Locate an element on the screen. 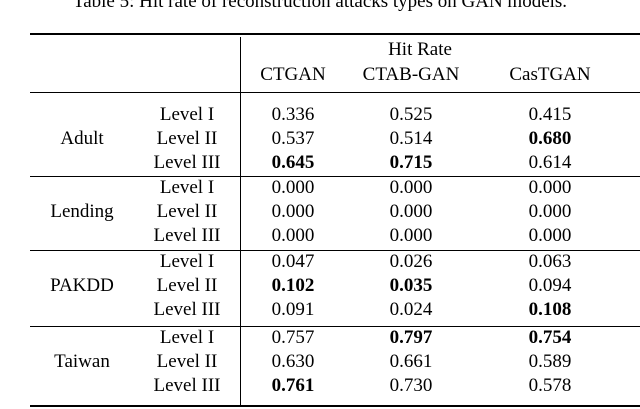 The image size is (640, 409). cell: 0.578 is located at coordinates (550, 385).